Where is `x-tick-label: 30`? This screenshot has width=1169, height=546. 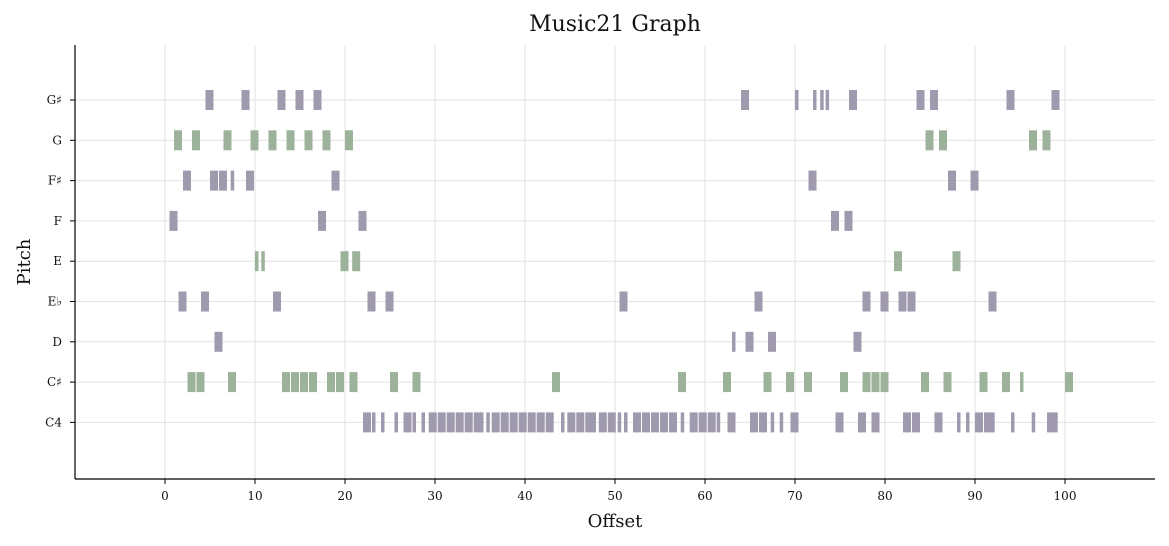
x-tick-label: 30 is located at coordinates (434, 496).